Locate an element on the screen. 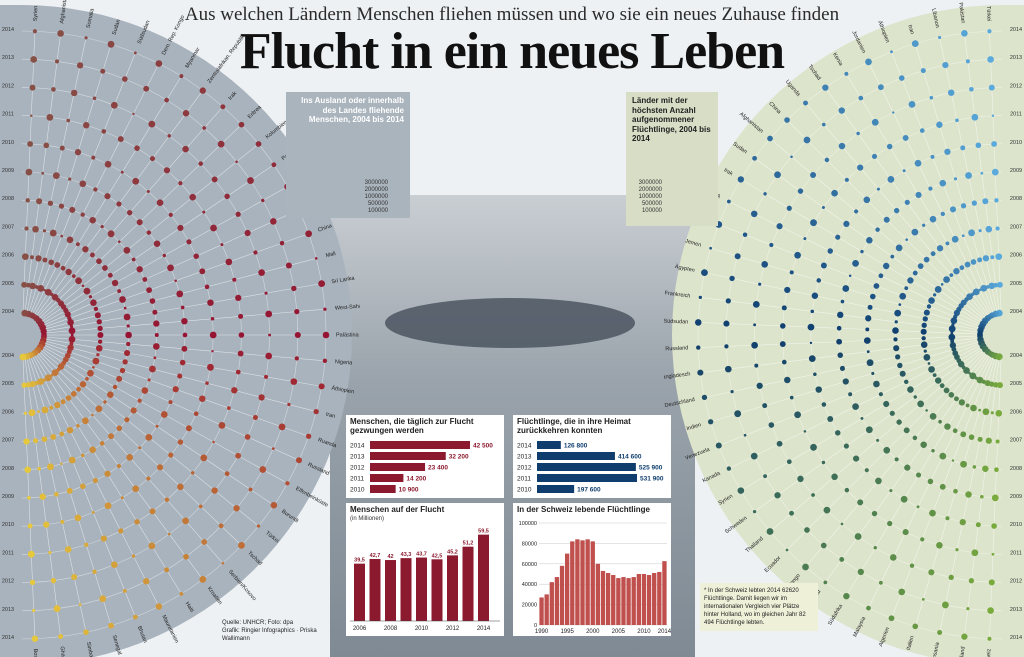 Image resolution: width=1024 pixels, height=657 pixels. year-label: 2014 is located at coordinates (357, 446).